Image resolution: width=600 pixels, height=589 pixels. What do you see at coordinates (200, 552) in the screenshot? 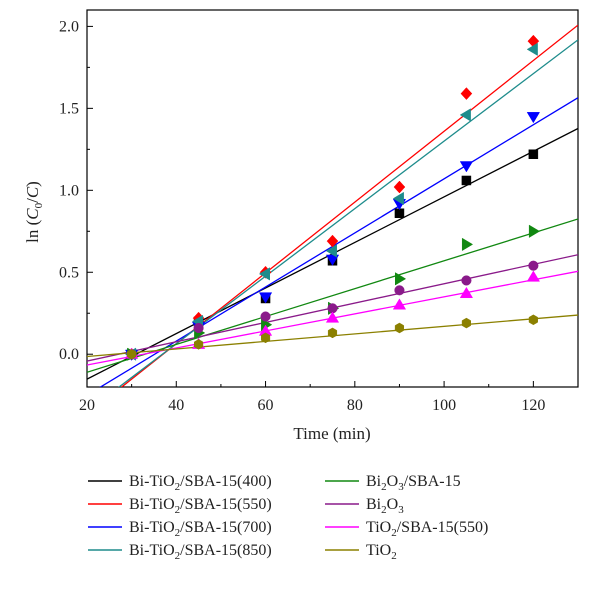
I see `legend-label-3: Bi-TiO2/SBA-15(850)` at bounding box center [200, 552].